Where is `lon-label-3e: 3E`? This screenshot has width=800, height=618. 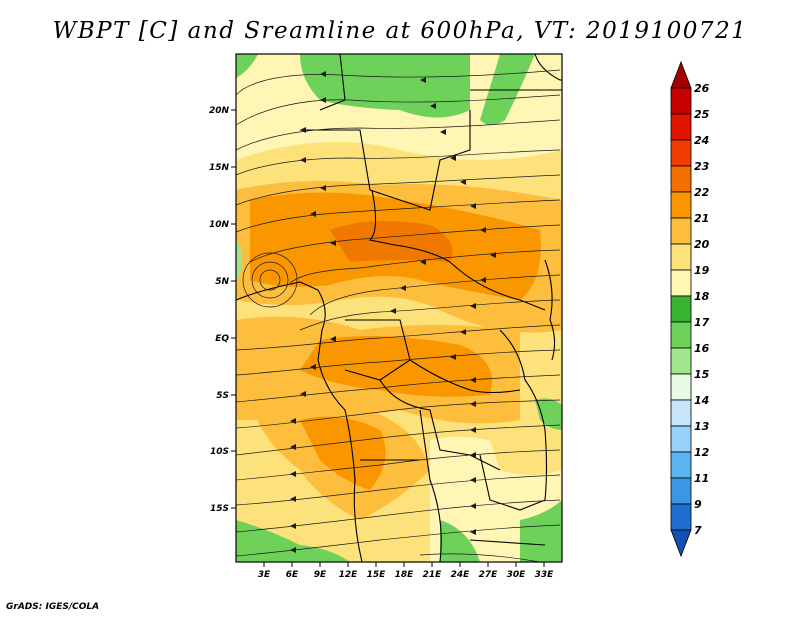
lon-label-3e: 3E is located at coordinates (264, 575).